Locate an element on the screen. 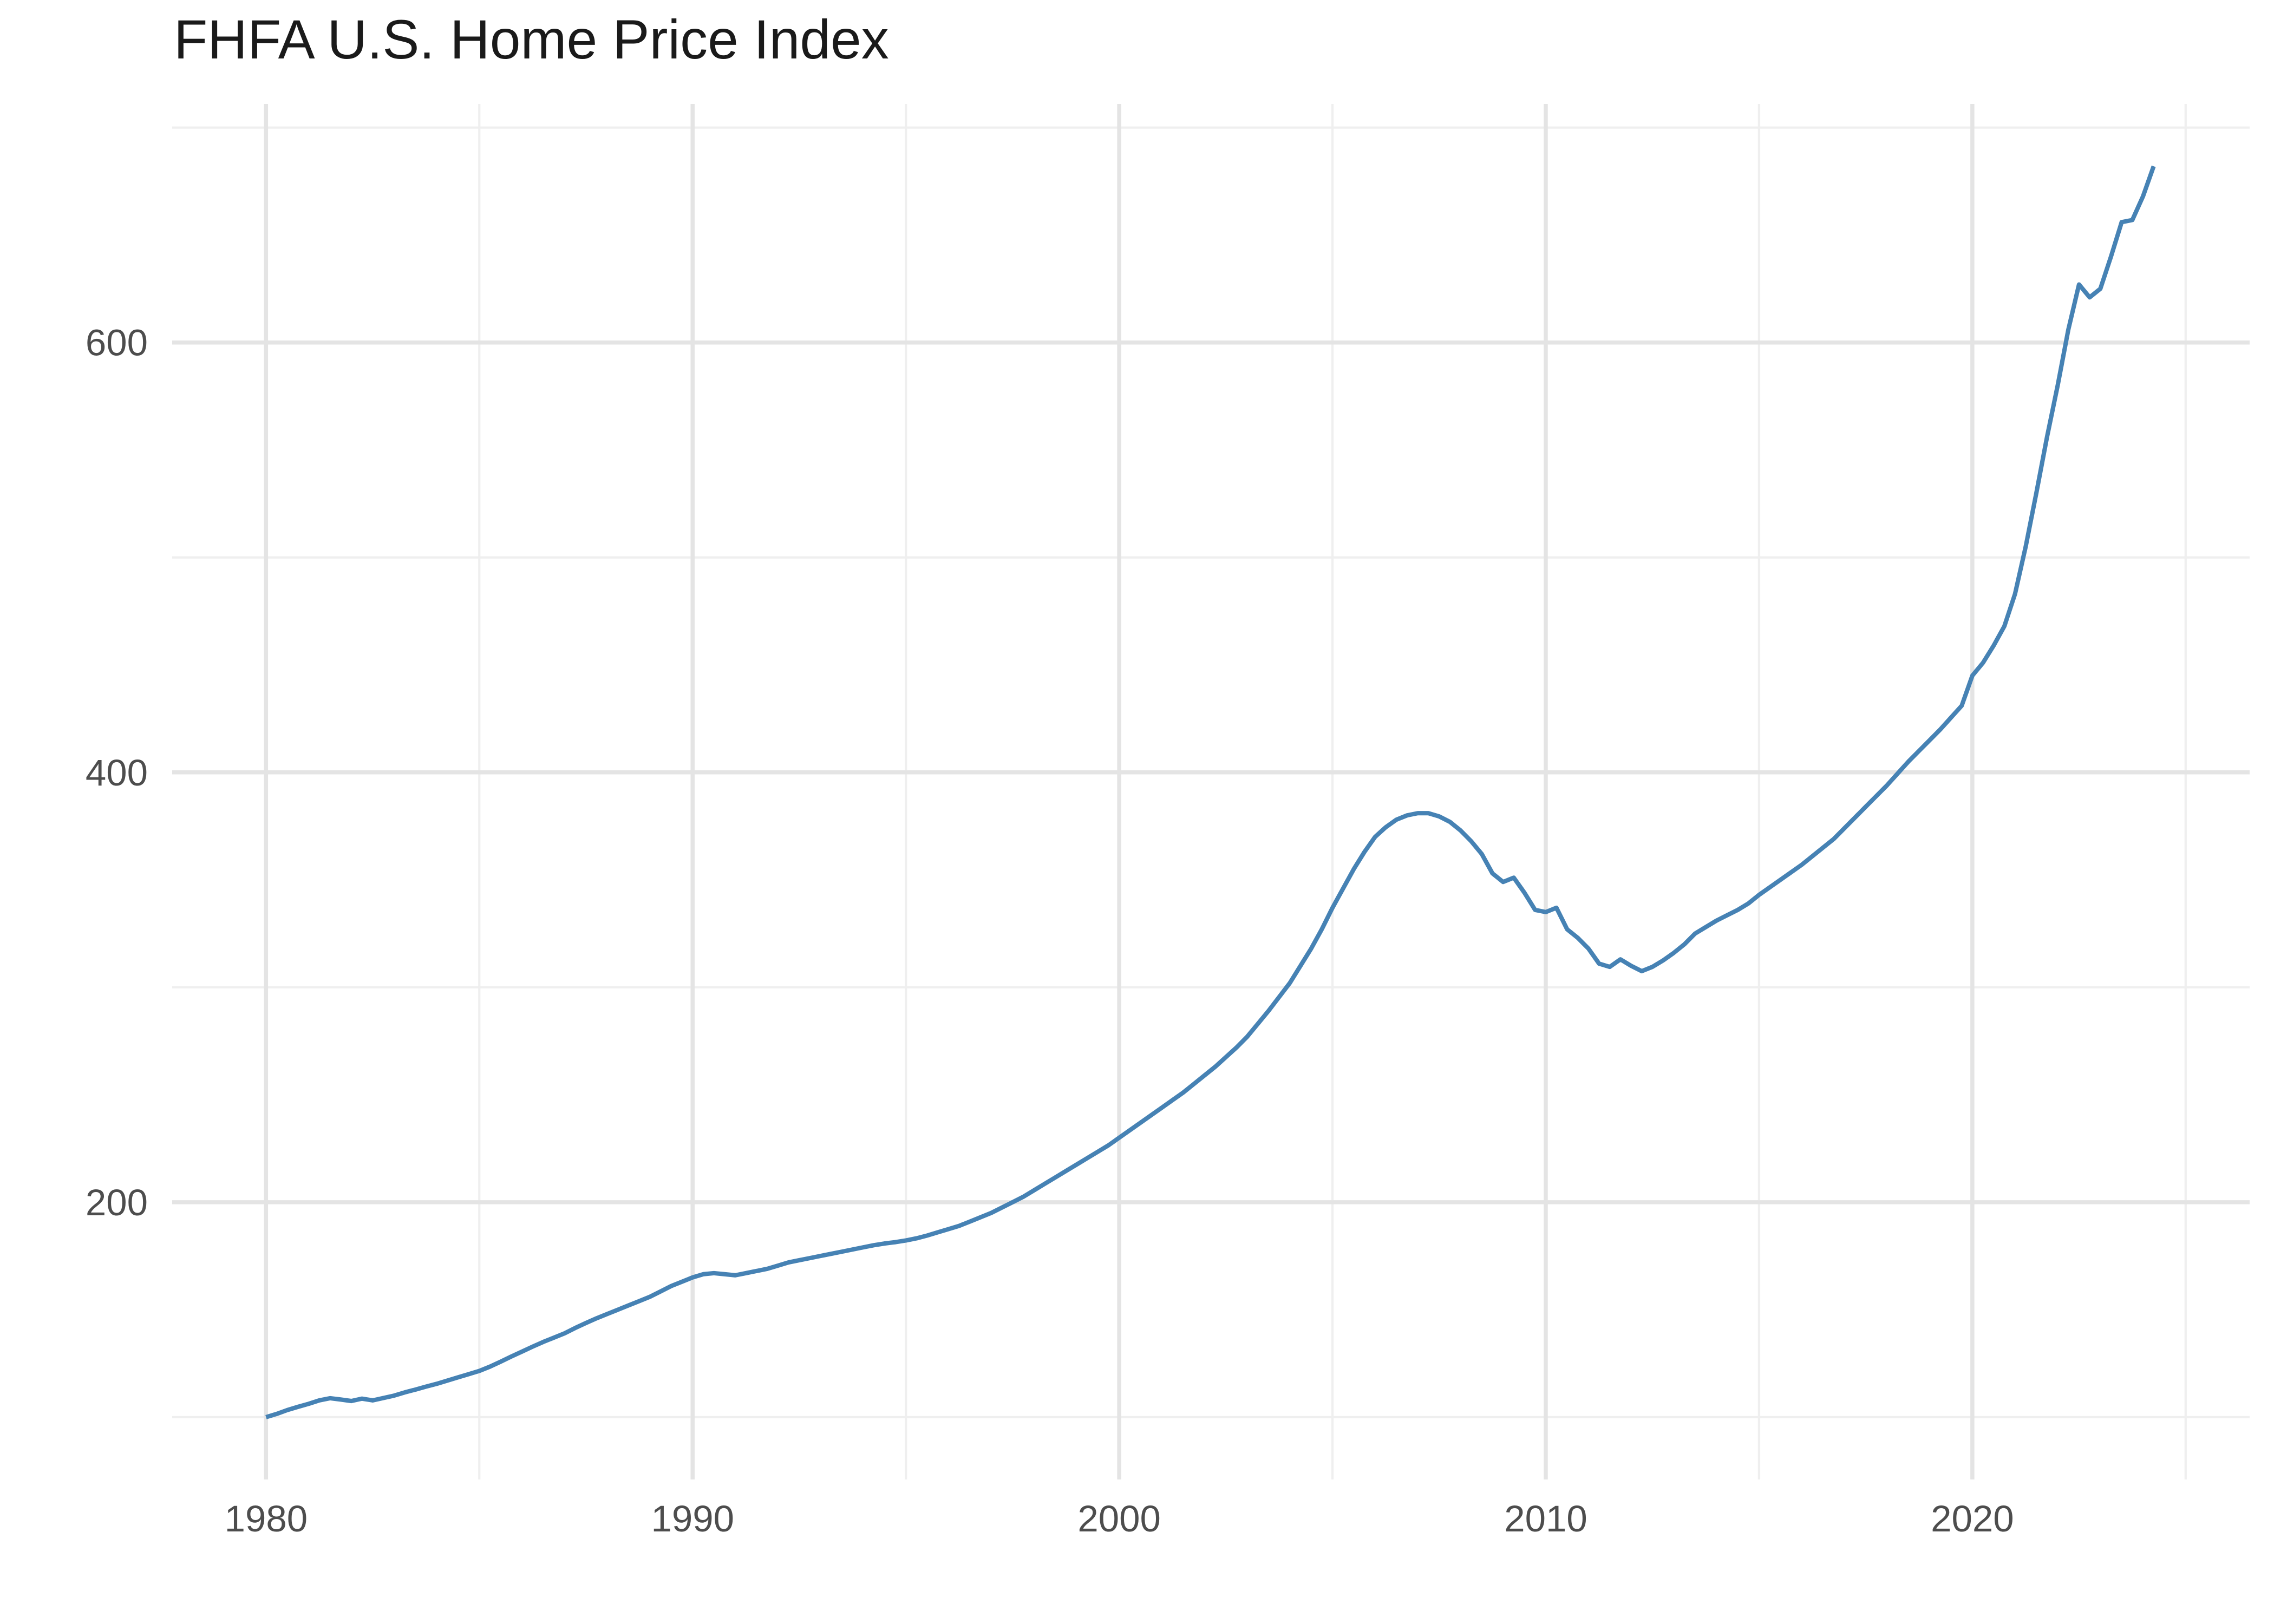 Image resolution: width=2274 pixels, height=1624 pixels. x-tick-label: 2020 is located at coordinates (1973, 1519).